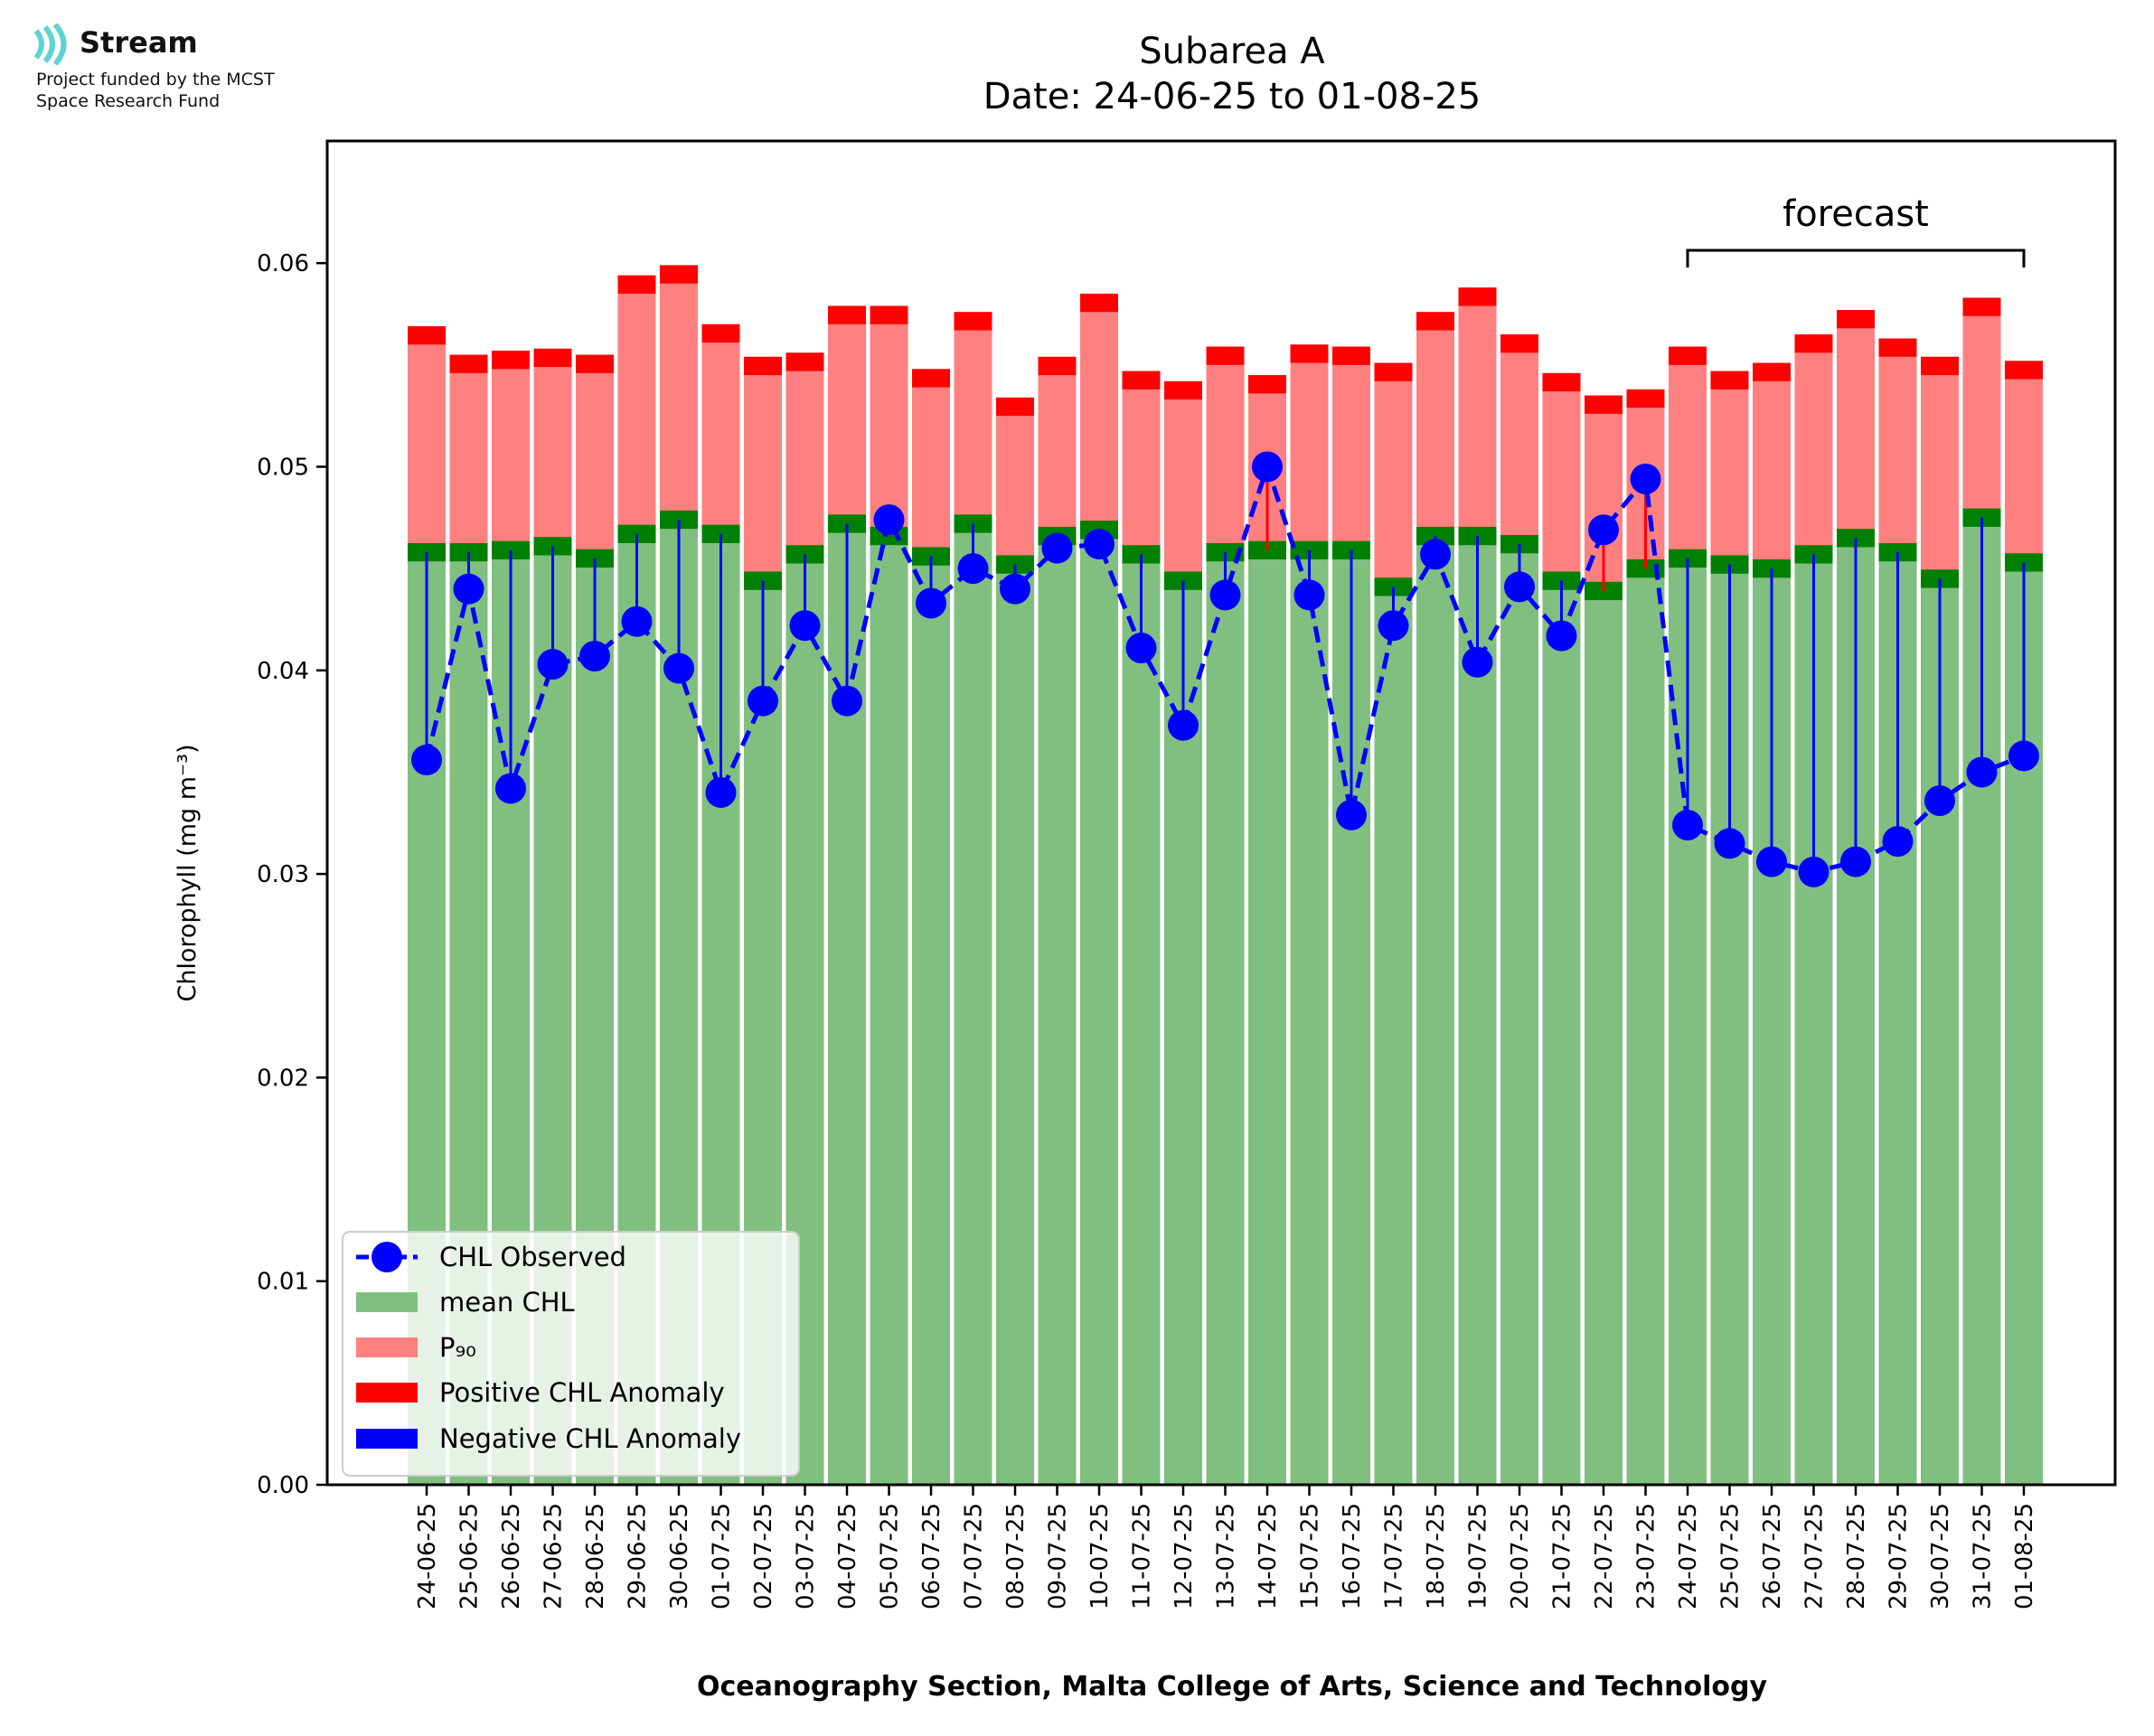 This screenshot has height=1736, width=2154. Describe the element at coordinates (890, 1556) in the screenshot. I see `x-tick-label: 05-07-25` at that location.